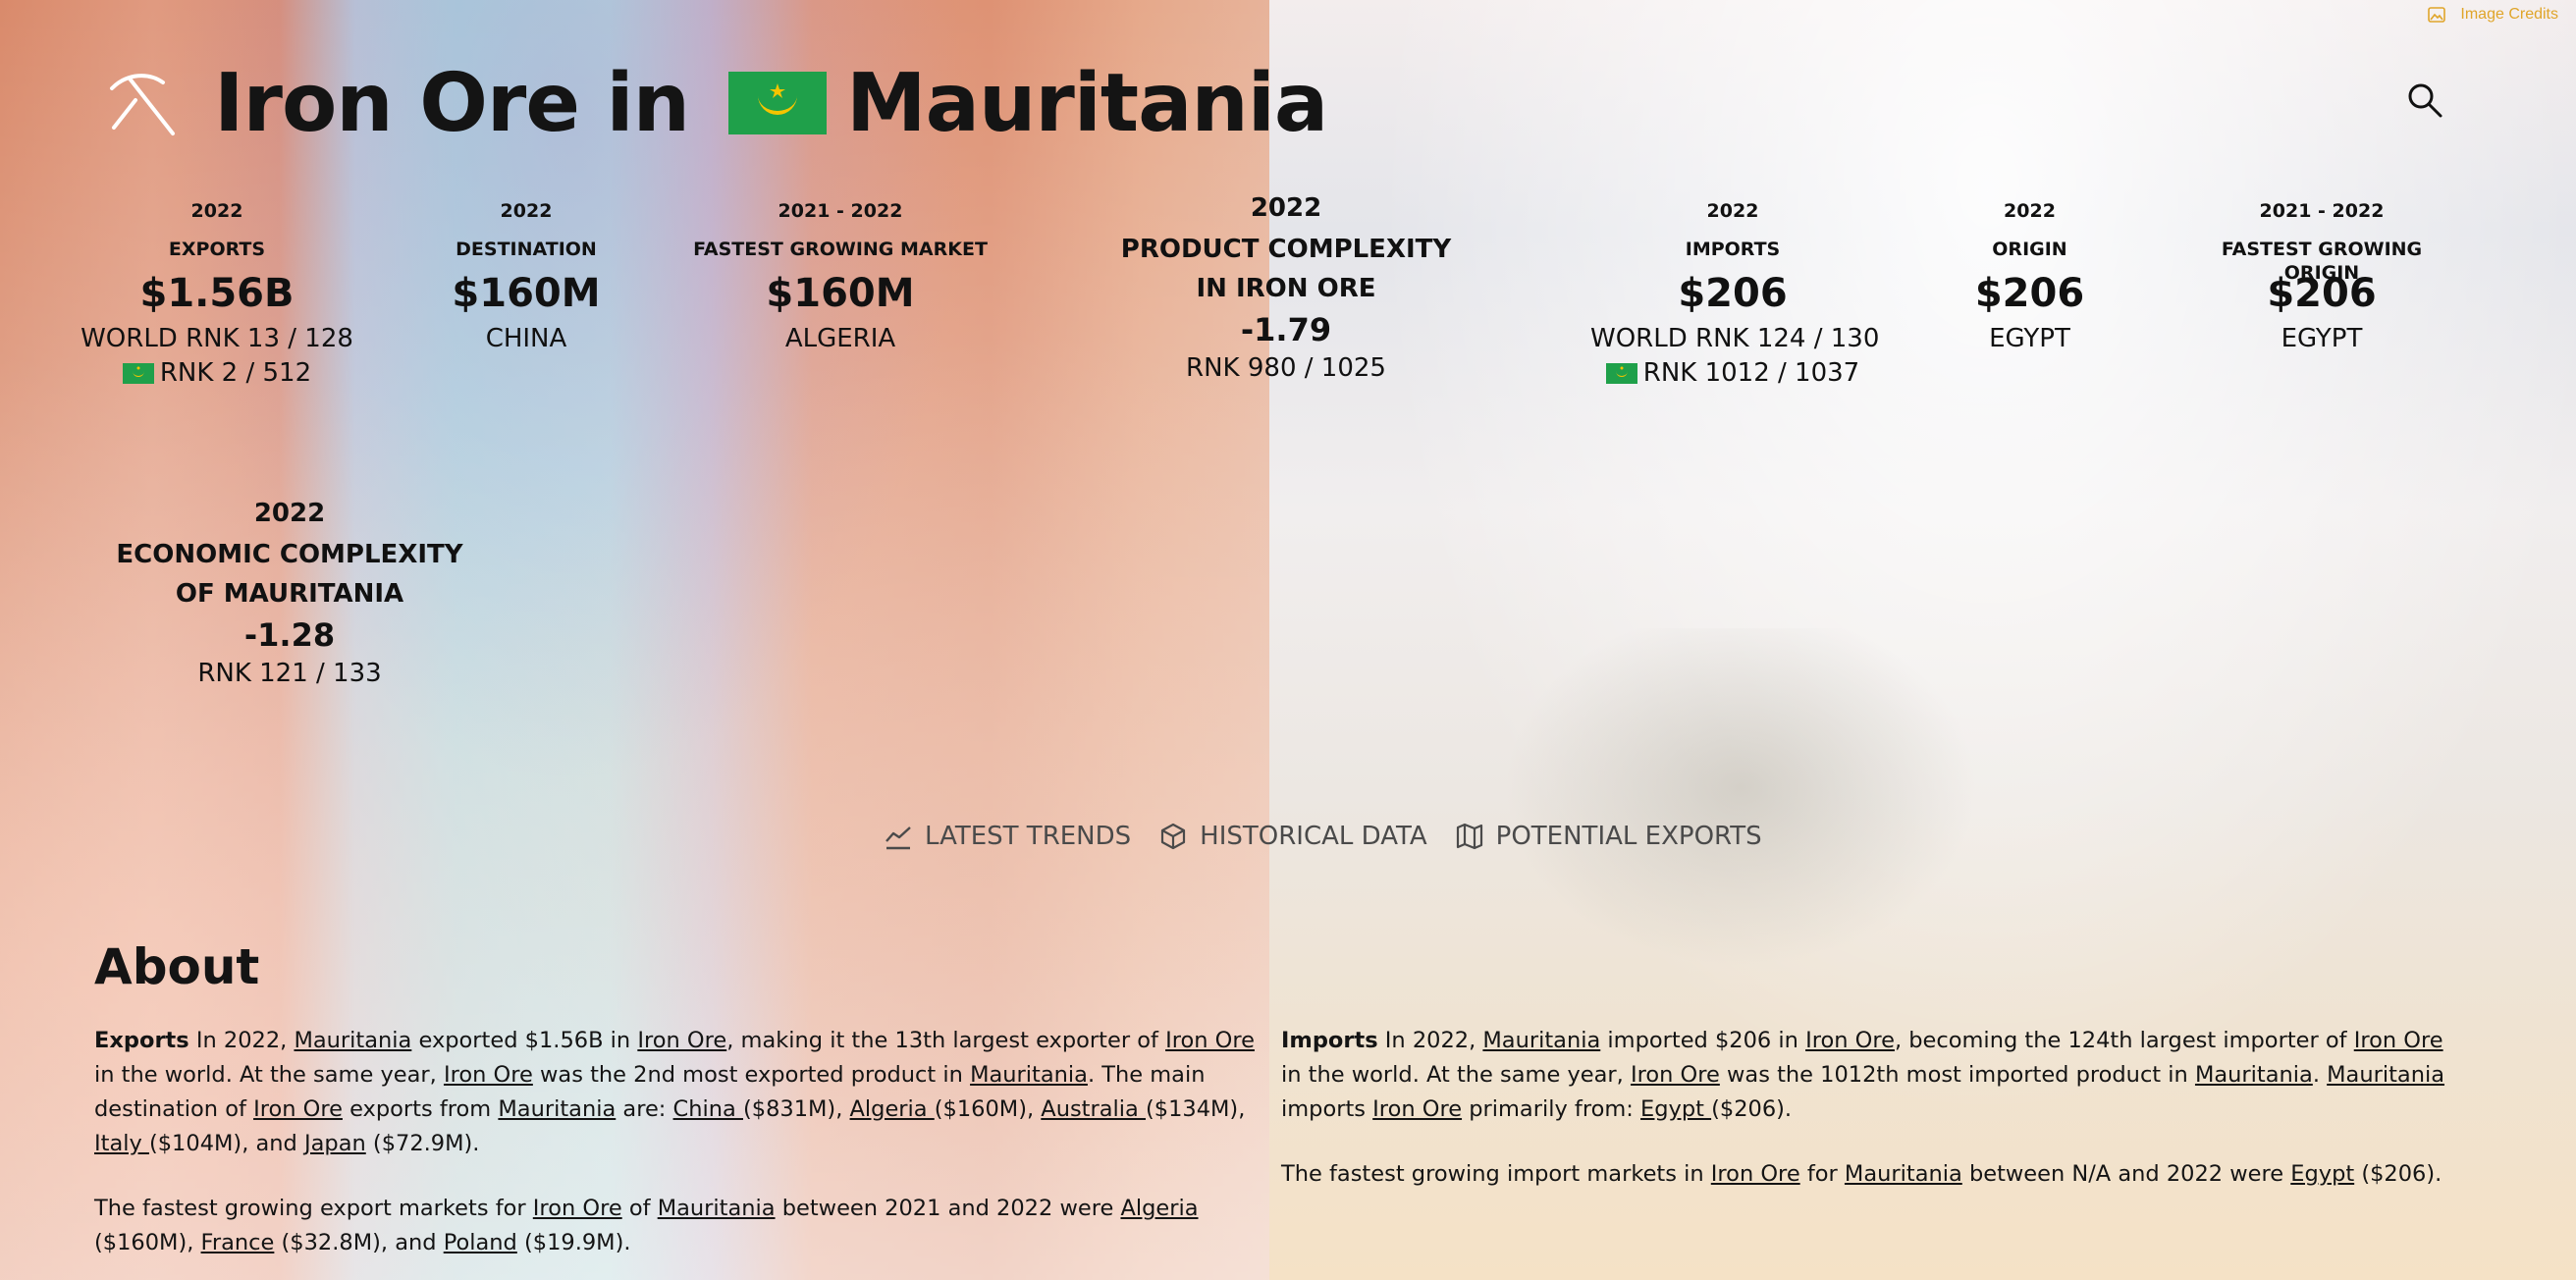 This screenshot has height=1280, width=2576. I want to click on text: between 2021 and 2022 were, so click(948, 1208).